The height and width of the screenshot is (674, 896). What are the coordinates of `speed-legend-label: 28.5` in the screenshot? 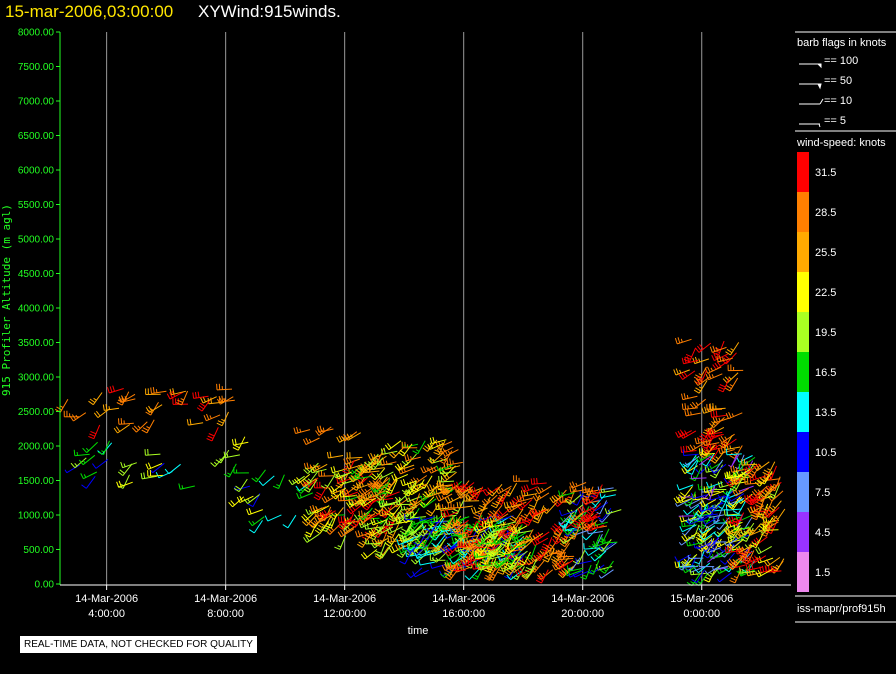 It's located at (825, 213).